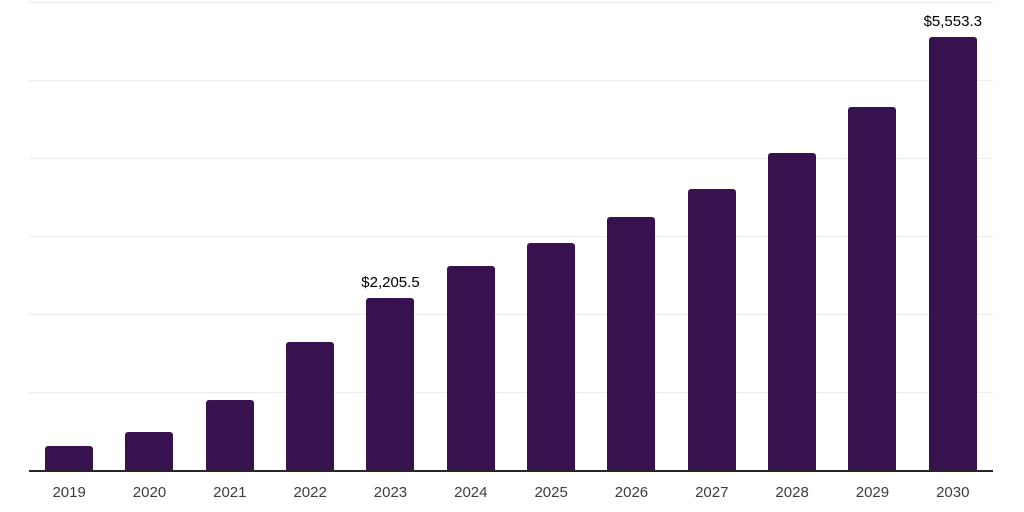  What do you see at coordinates (470, 368) in the screenshot?
I see `bar-2024` at bounding box center [470, 368].